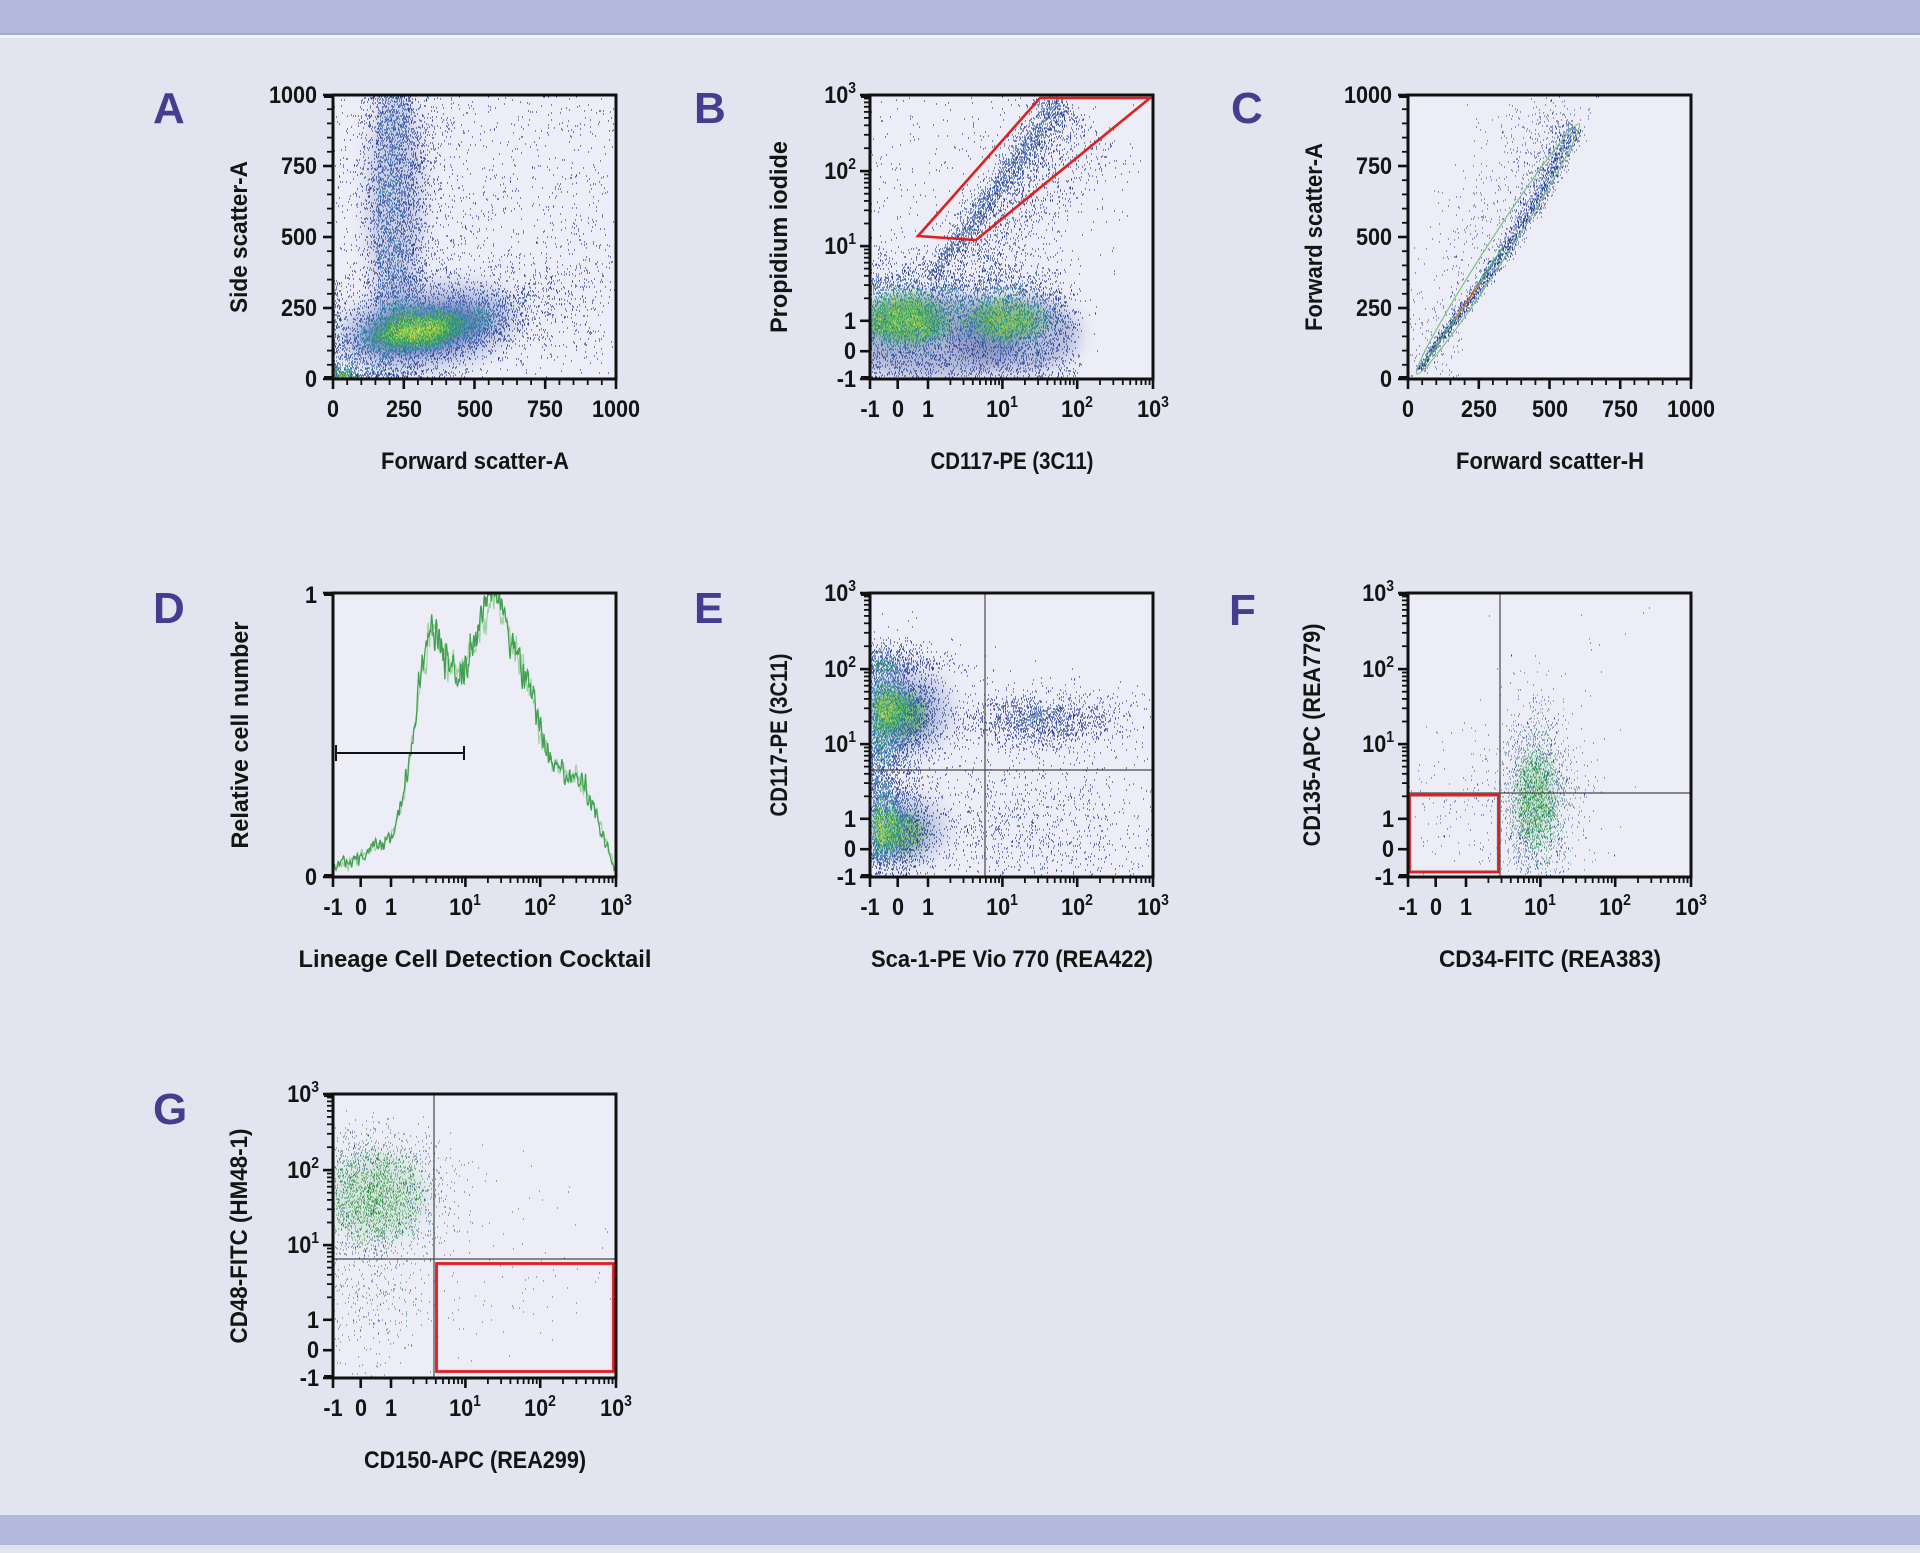 The height and width of the screenshot is (1553, 1920). I want to click on svg-text:Lineage Cell Detection Cocktai: Lineage Cell Detection Cocktail, so click(475, 959).